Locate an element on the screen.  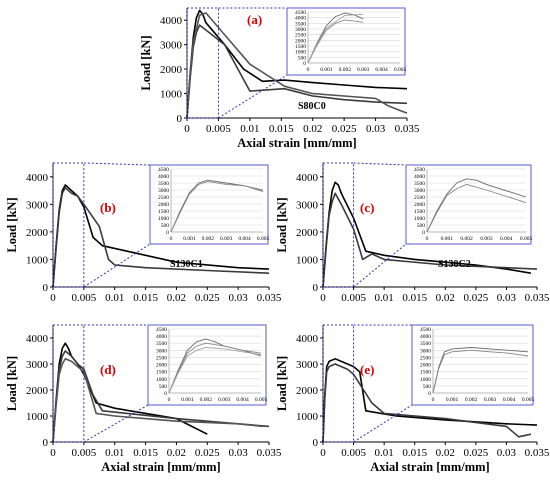
x-tick-label-d: 0.015 is located at coordinates (145, 453).